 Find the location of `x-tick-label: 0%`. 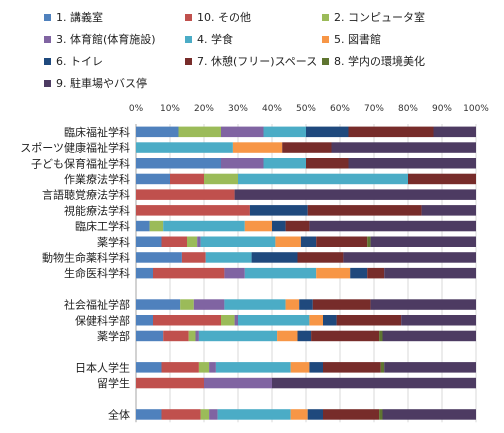

x-tick-label: 0% is located at coordinates (136, 109).